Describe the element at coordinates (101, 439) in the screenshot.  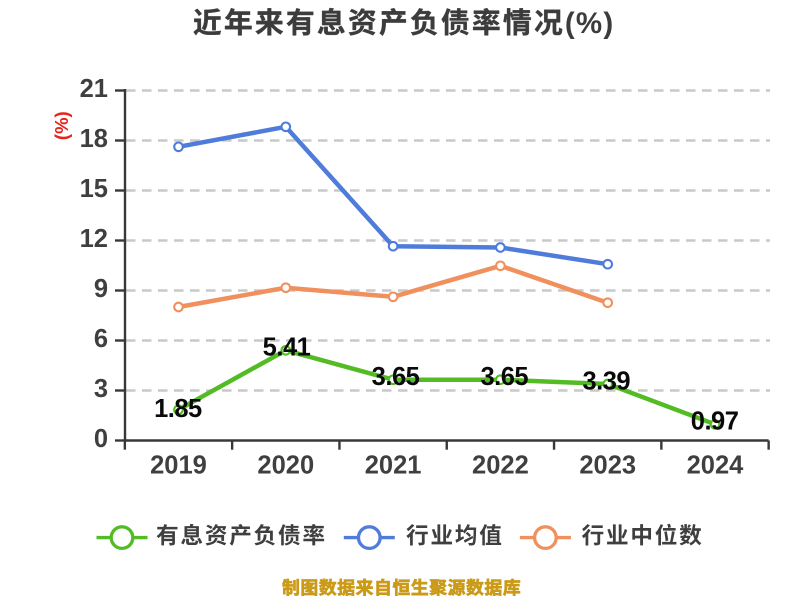
I see `svg-text: 0` at that location.